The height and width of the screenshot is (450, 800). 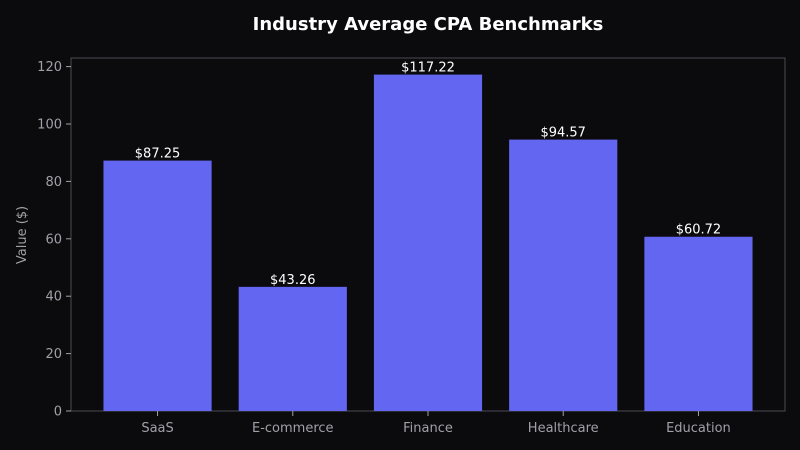 What do you see at coordinates (22, 235) in the screenshot?
I see `y-axis-label: Value ($)` at bounding box center [22, 235].